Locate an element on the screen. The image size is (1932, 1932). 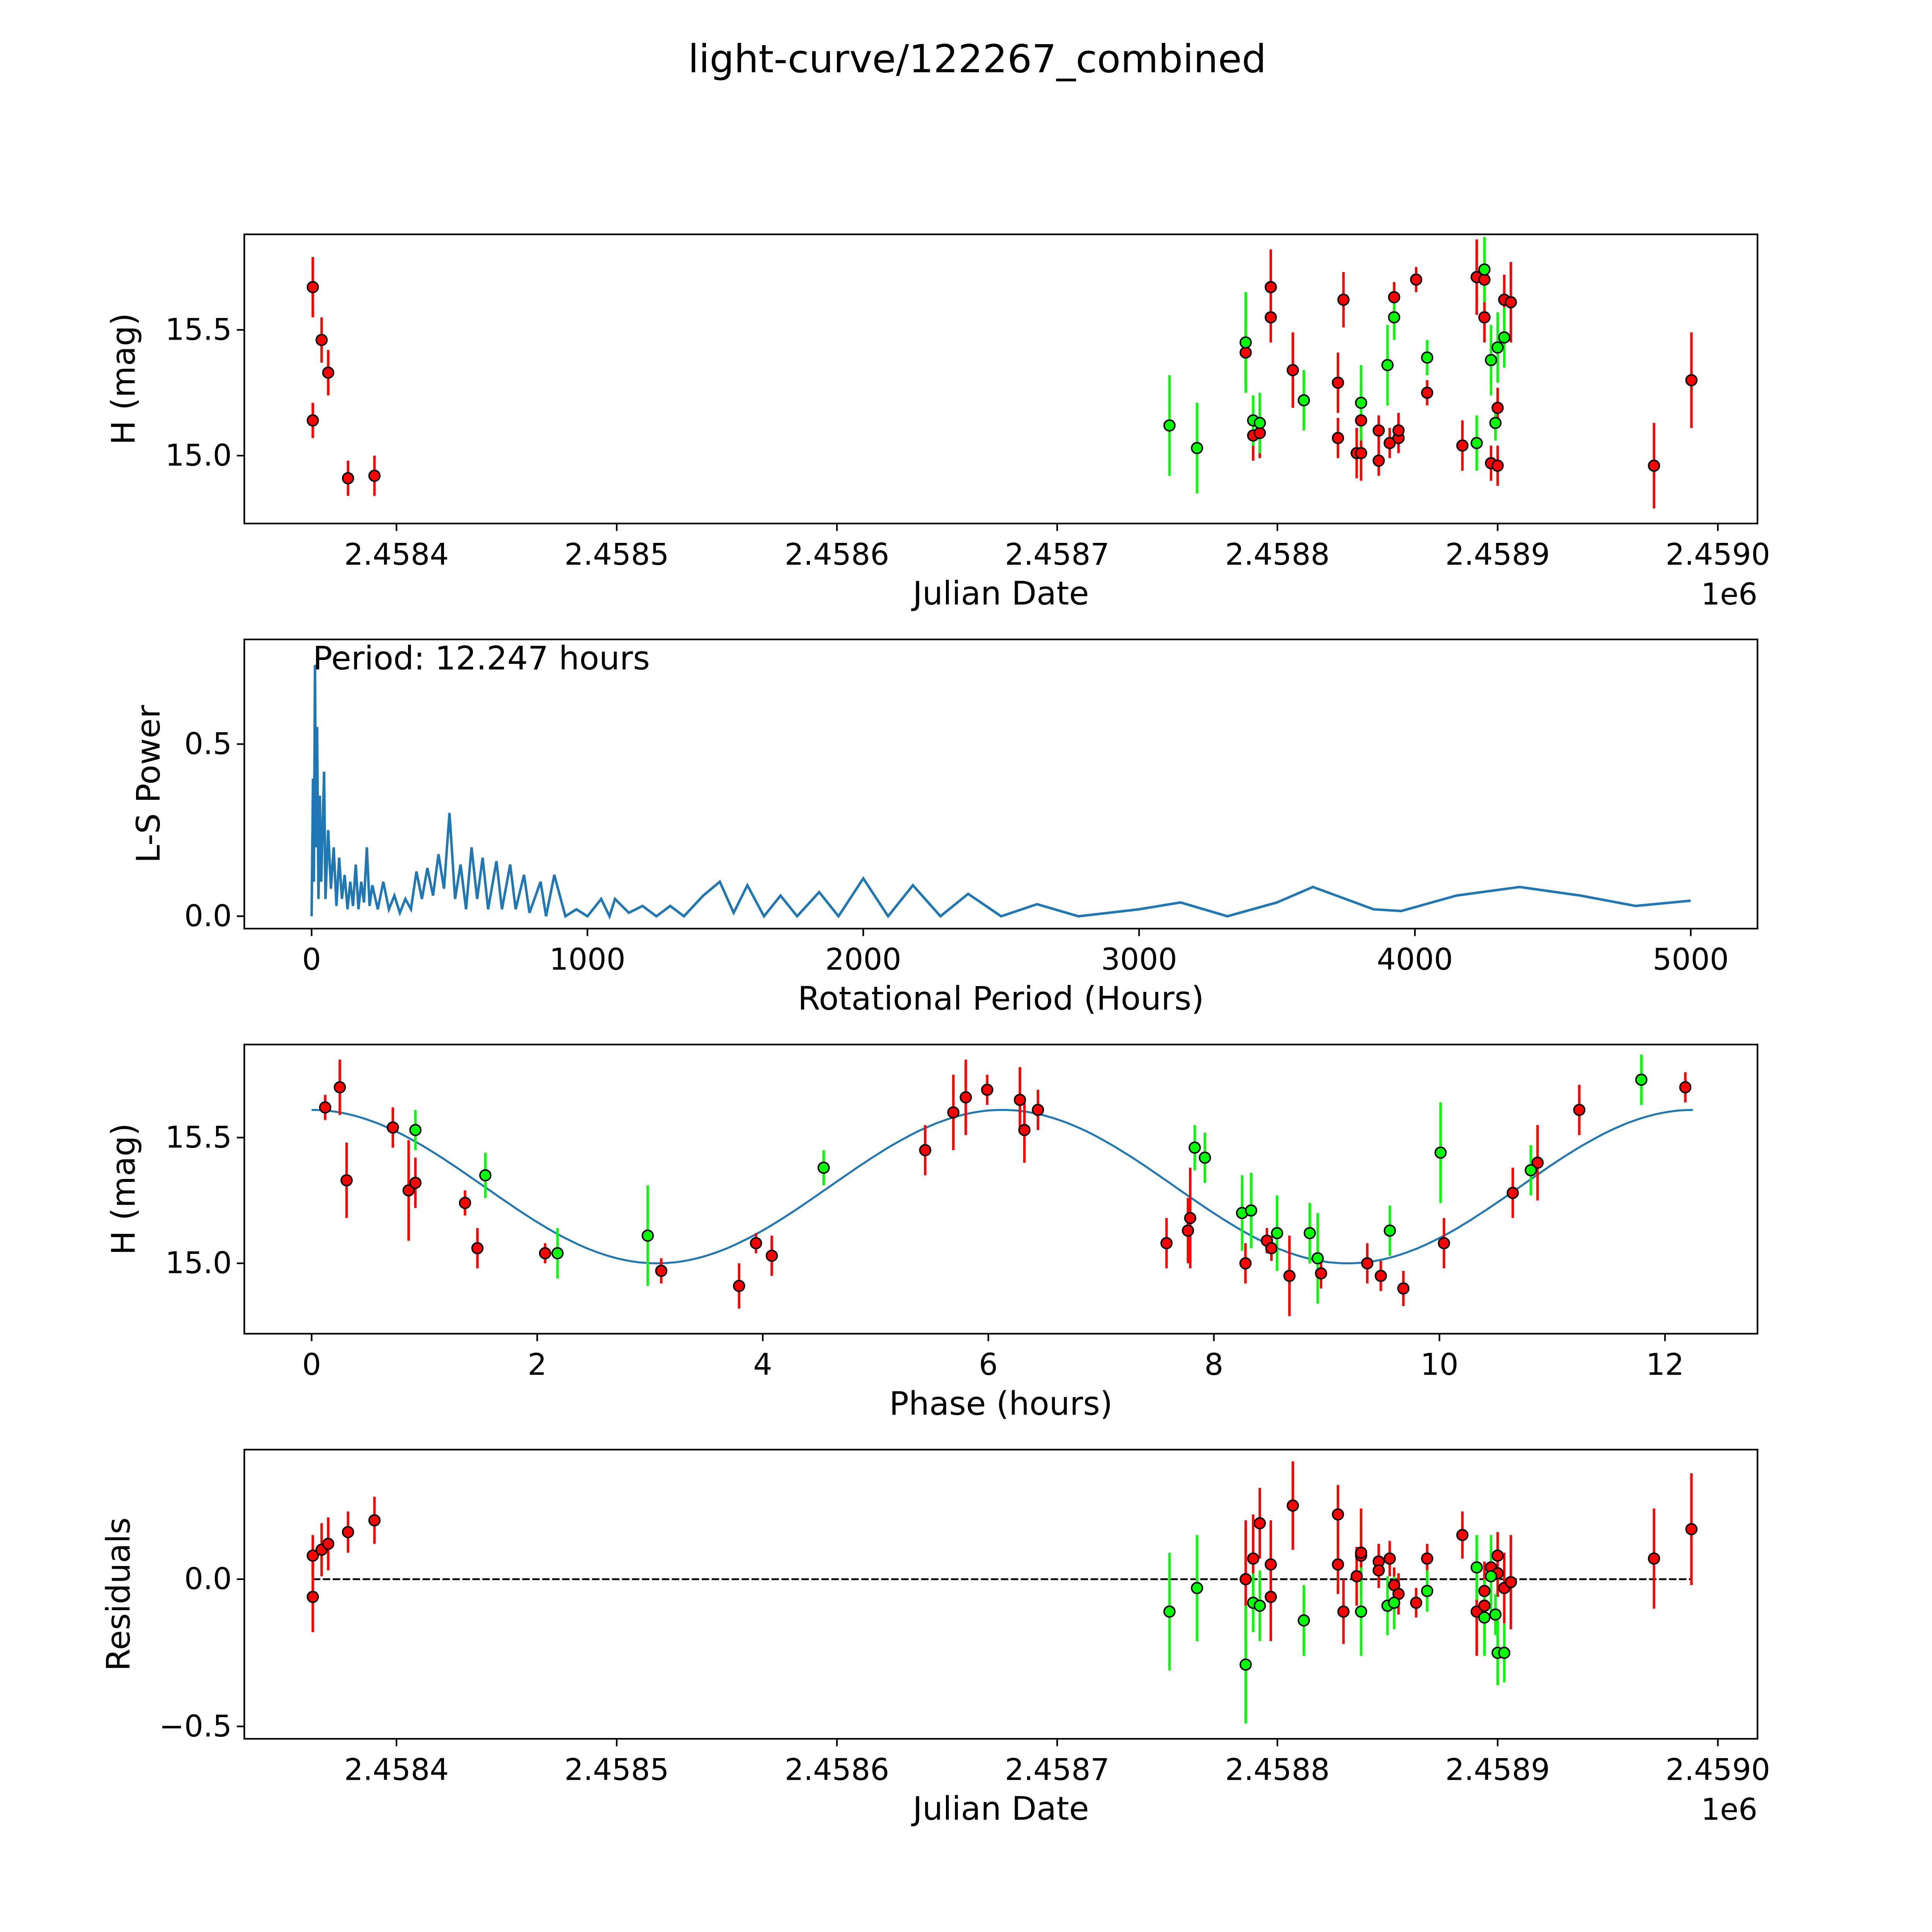
figure-title: light-curve/122267_combined is located at coordinates (978, 59).